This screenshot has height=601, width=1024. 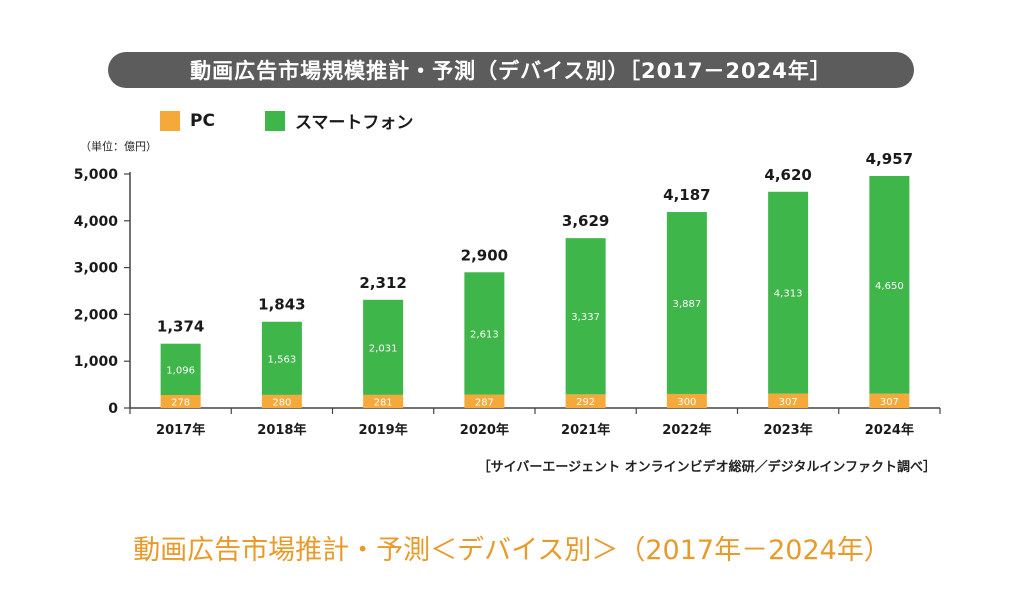 I want to click on data-label-smartphone: 4,313, so click(x=788, y=294).